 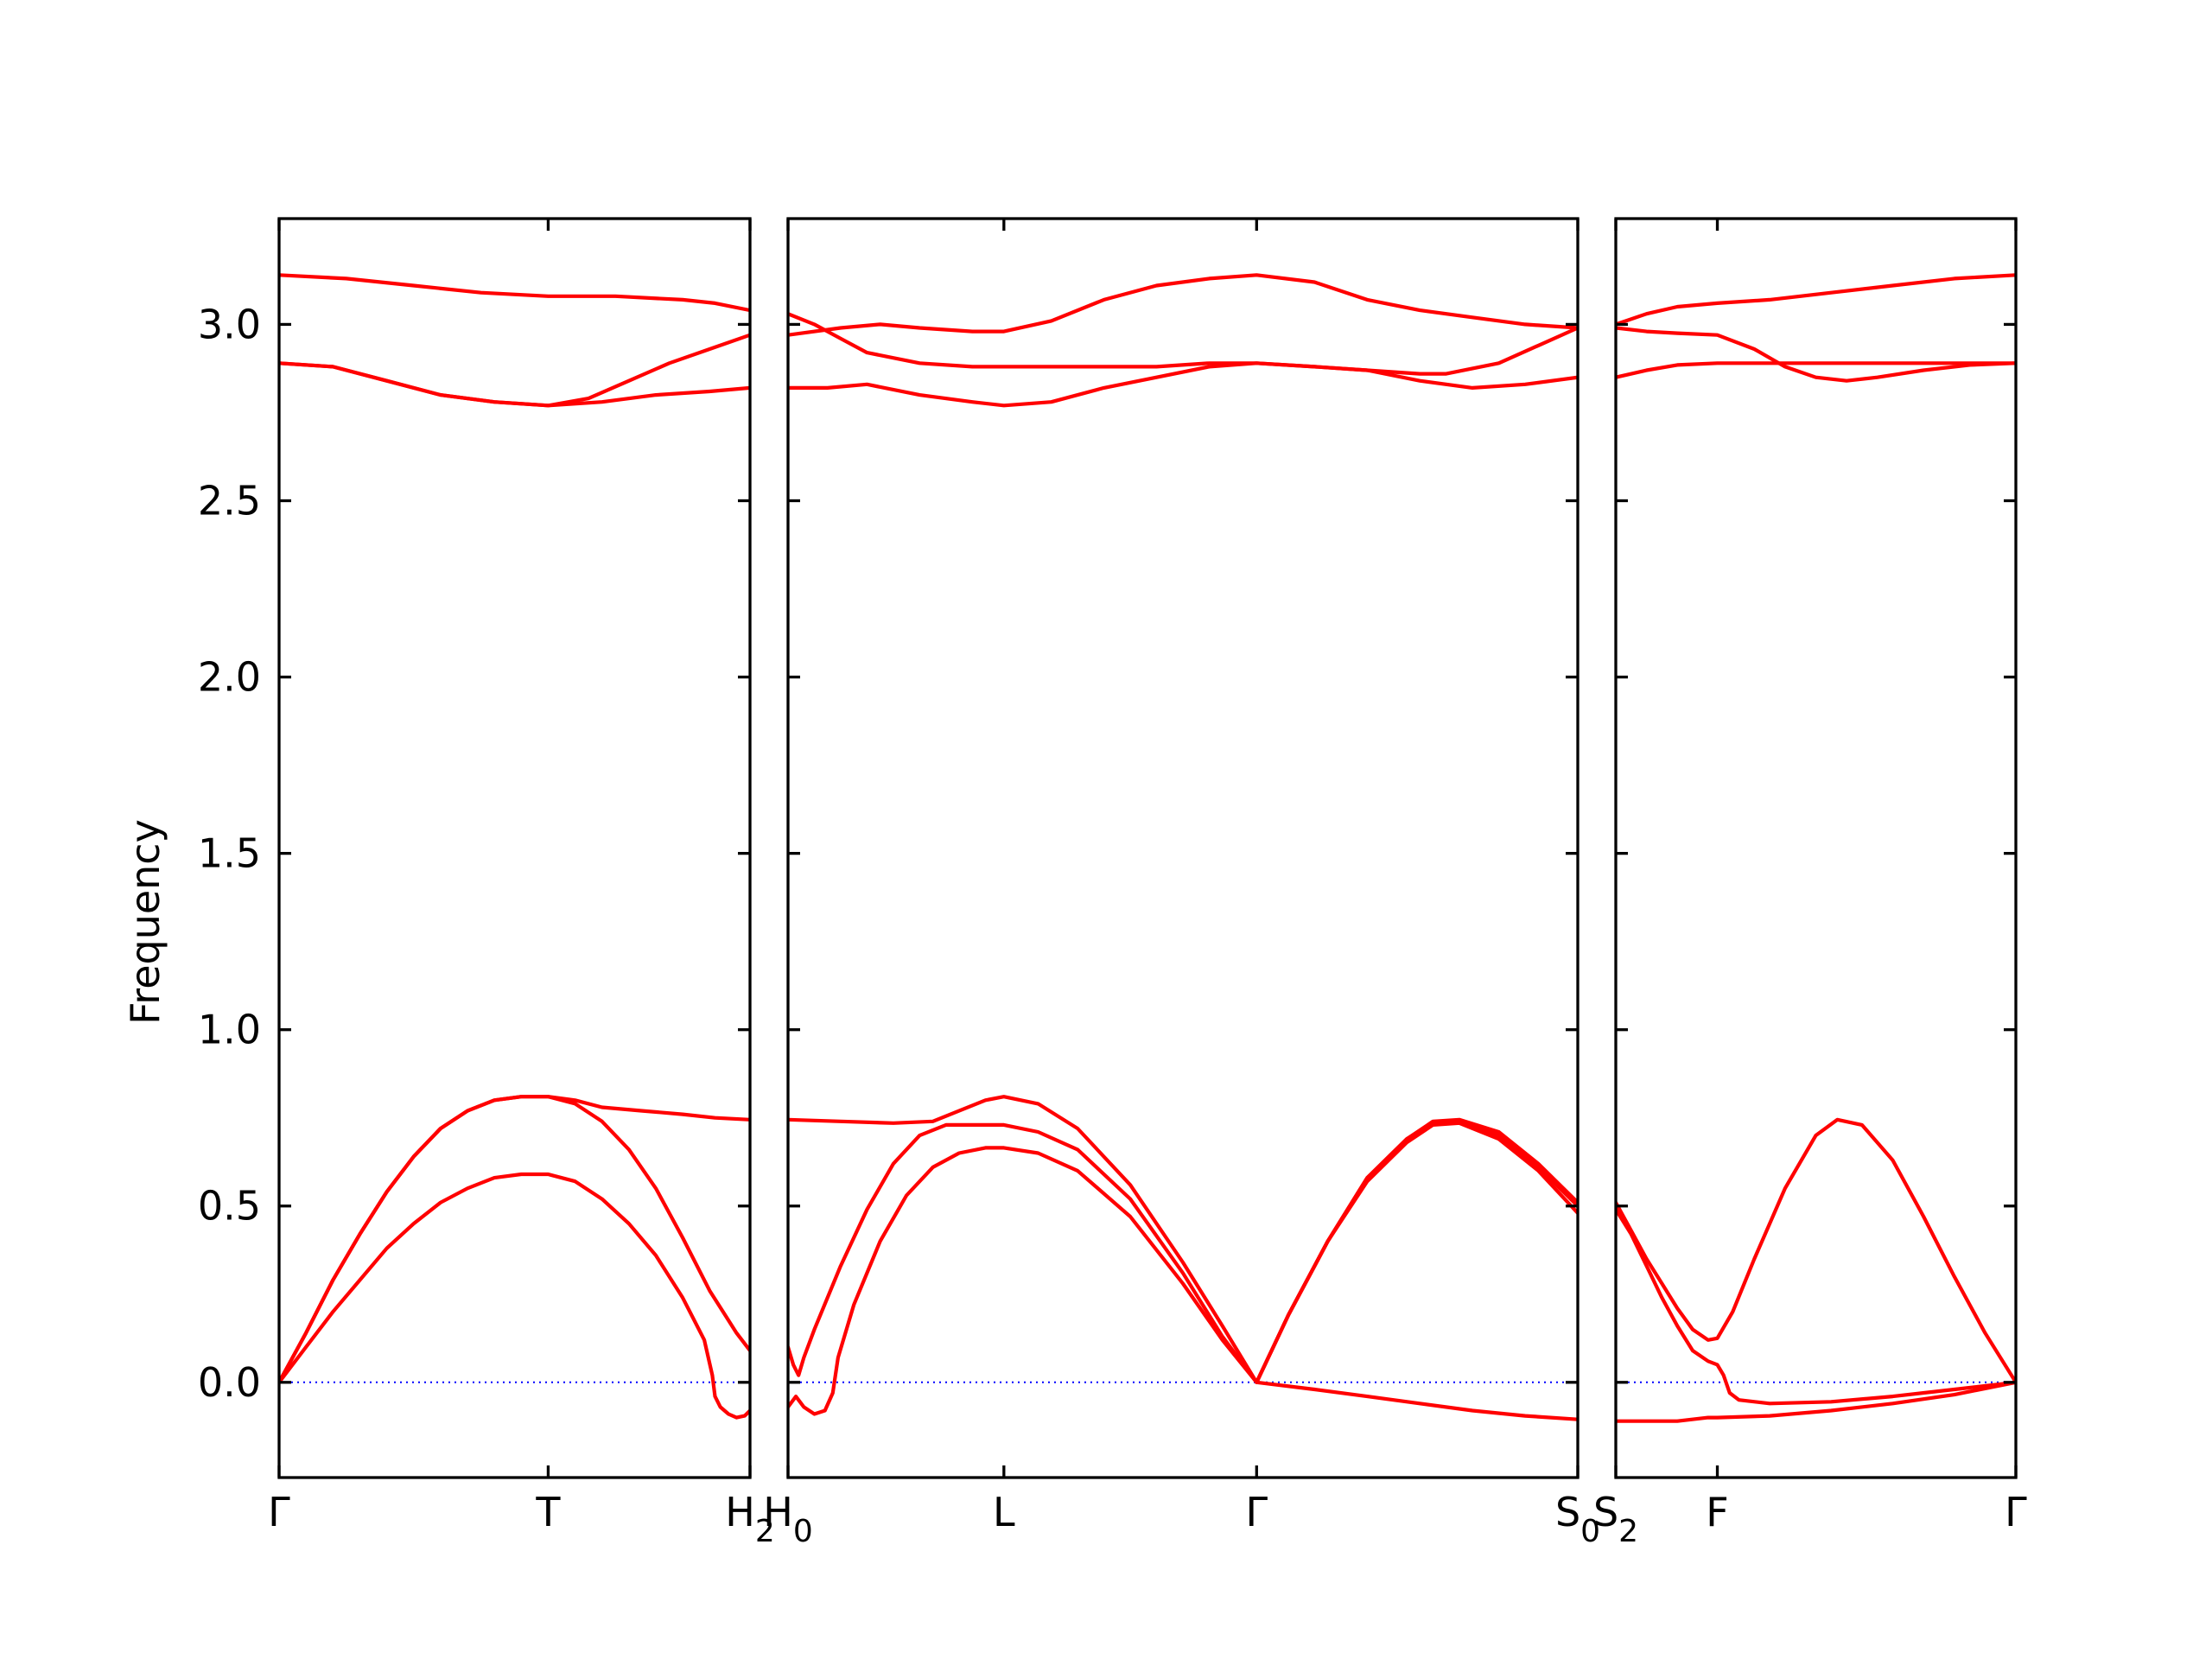 What do you see at coordinates (548, 1512) in the screenshot?
I see `x-tick-label: T` at bounding box center [548, 1512].